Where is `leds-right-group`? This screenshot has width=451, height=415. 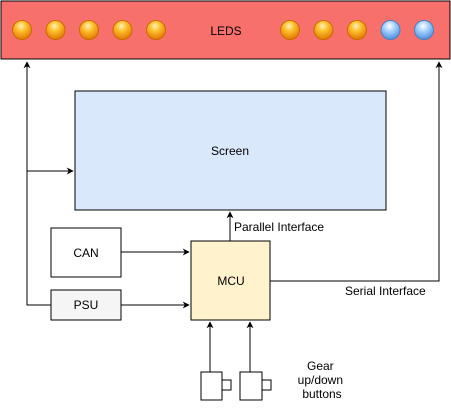 leds-right-group is located at coordinates (357, 30).